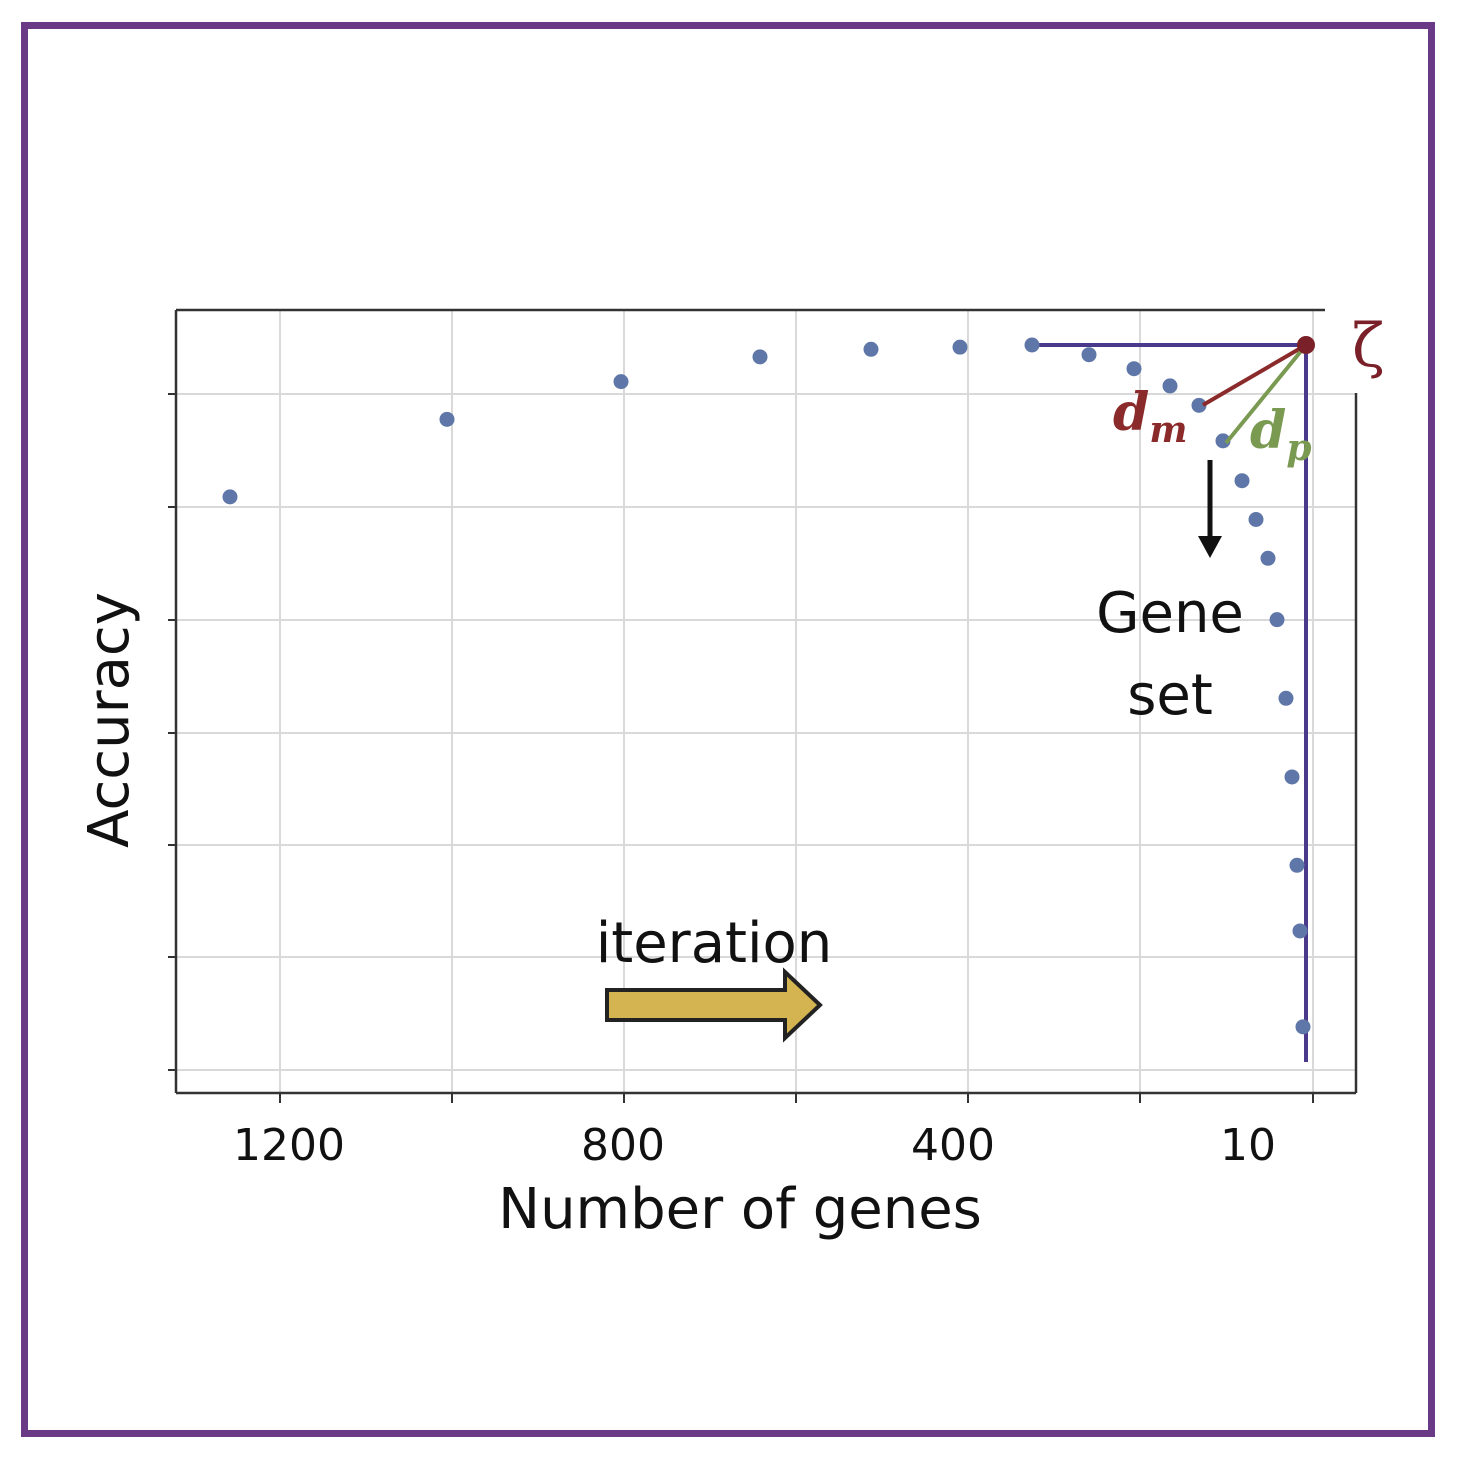 The height and width of the screenshot is (1458, 1458). What do you see at coordinates (714, 943) in the screenshot?
I see `iteration-label: iteration` at bounding box center [714, 943].